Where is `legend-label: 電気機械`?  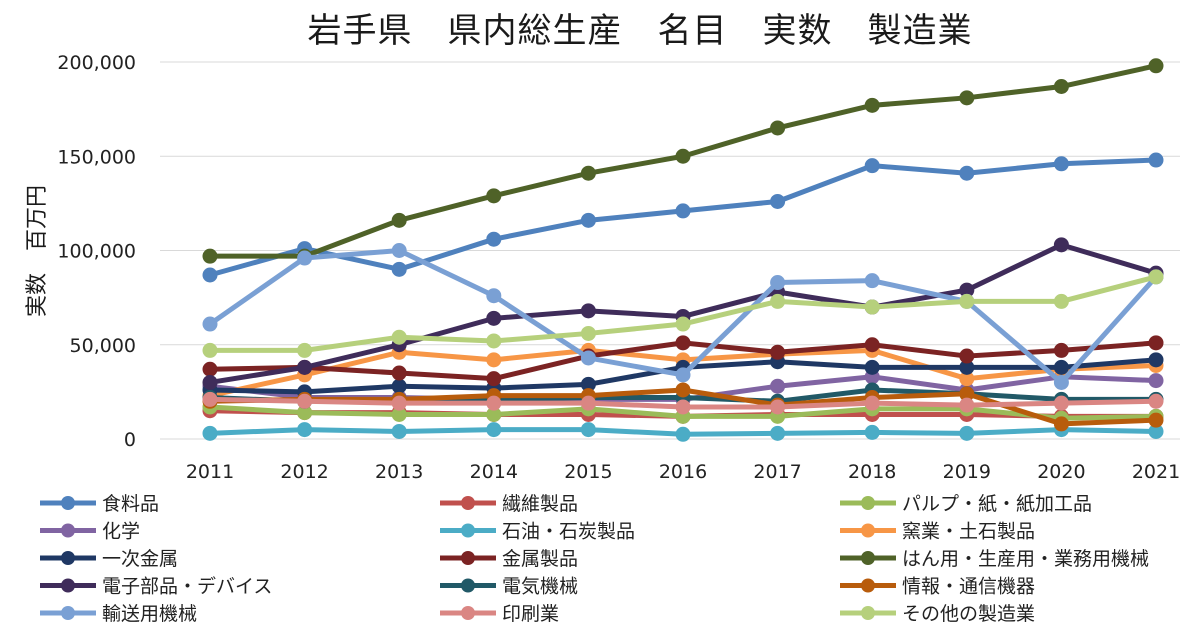 legend-label: 電気機械 is located at coordinates (540, 587).